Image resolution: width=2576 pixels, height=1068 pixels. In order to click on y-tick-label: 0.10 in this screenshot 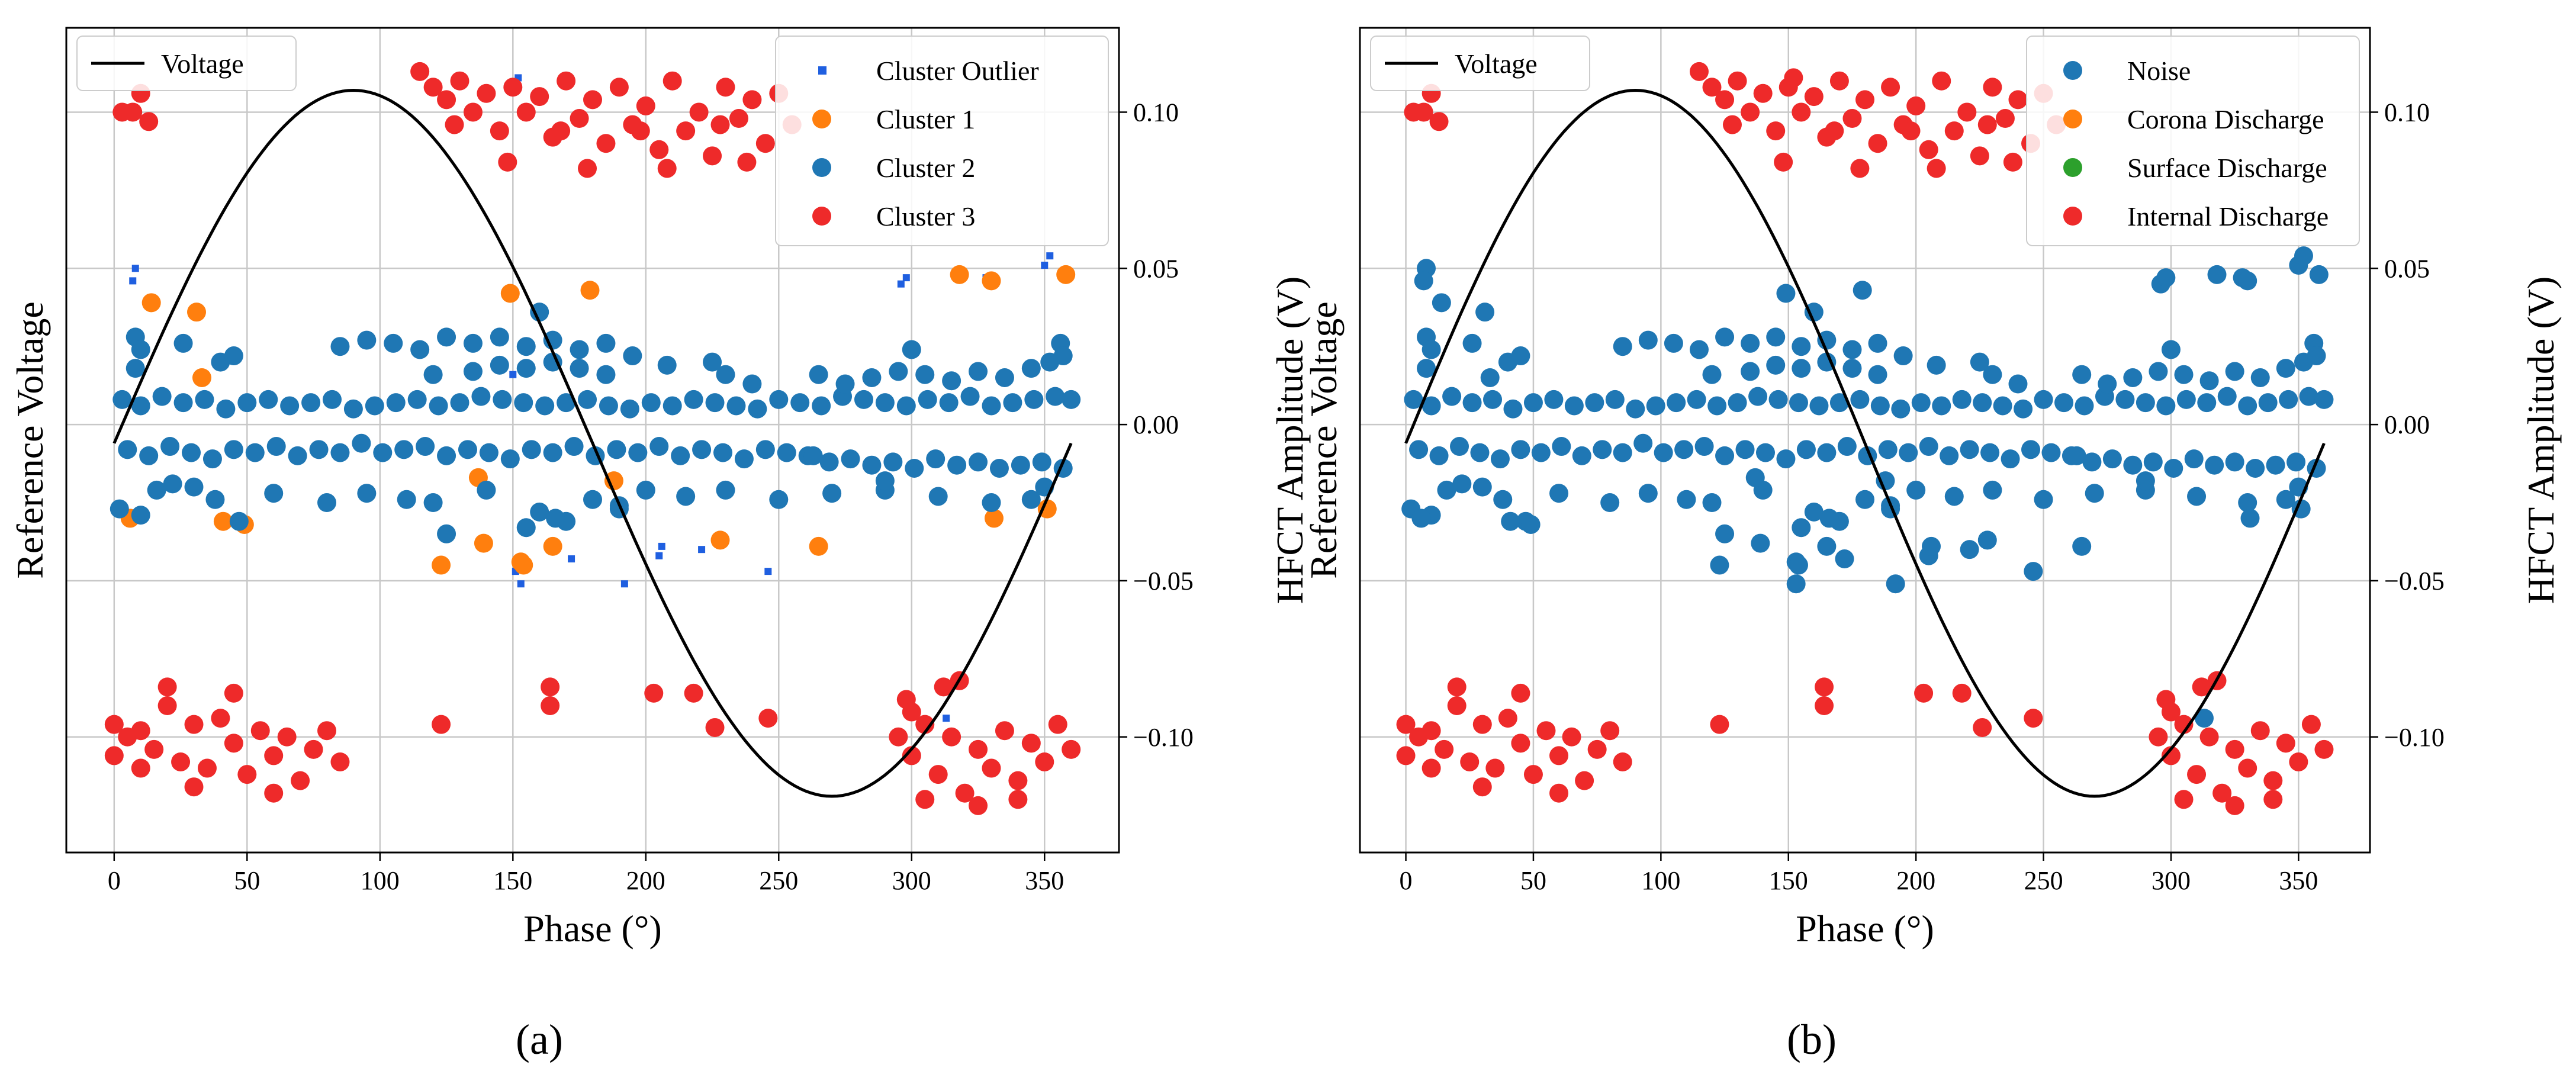, I will do `click(1156, 112)`.